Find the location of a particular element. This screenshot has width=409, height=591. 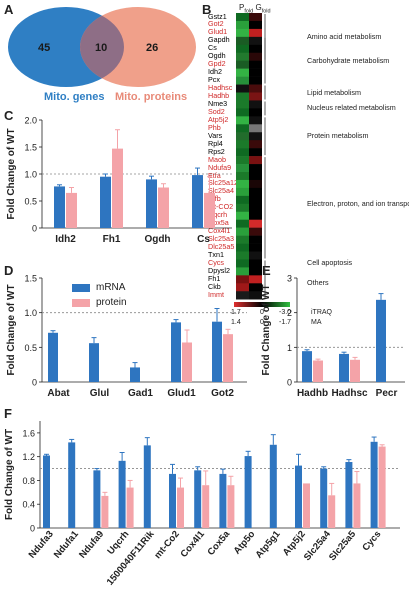

scale-row2-min: -1.7 is located at coordinates (285, 322).